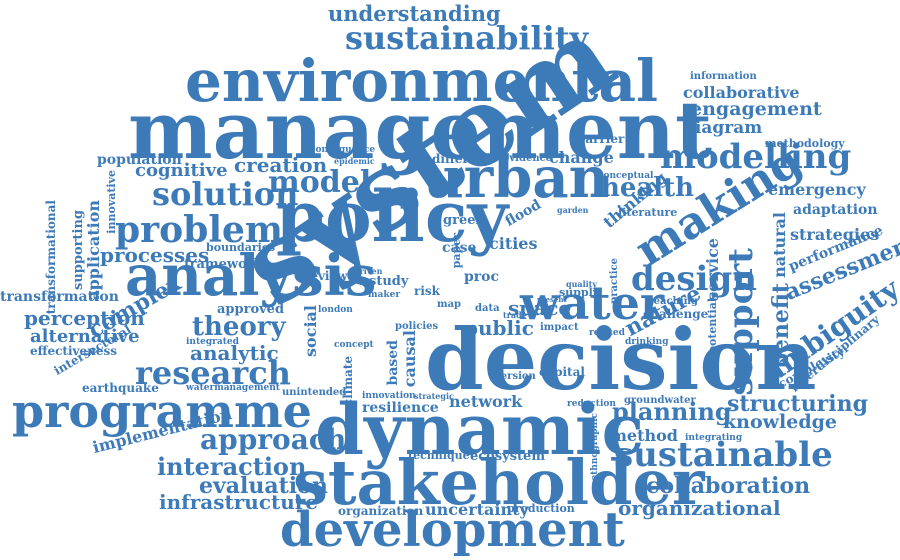 The image size is (900, 560). I want to click on word-collaborative: collaborative, so click(741, 92).